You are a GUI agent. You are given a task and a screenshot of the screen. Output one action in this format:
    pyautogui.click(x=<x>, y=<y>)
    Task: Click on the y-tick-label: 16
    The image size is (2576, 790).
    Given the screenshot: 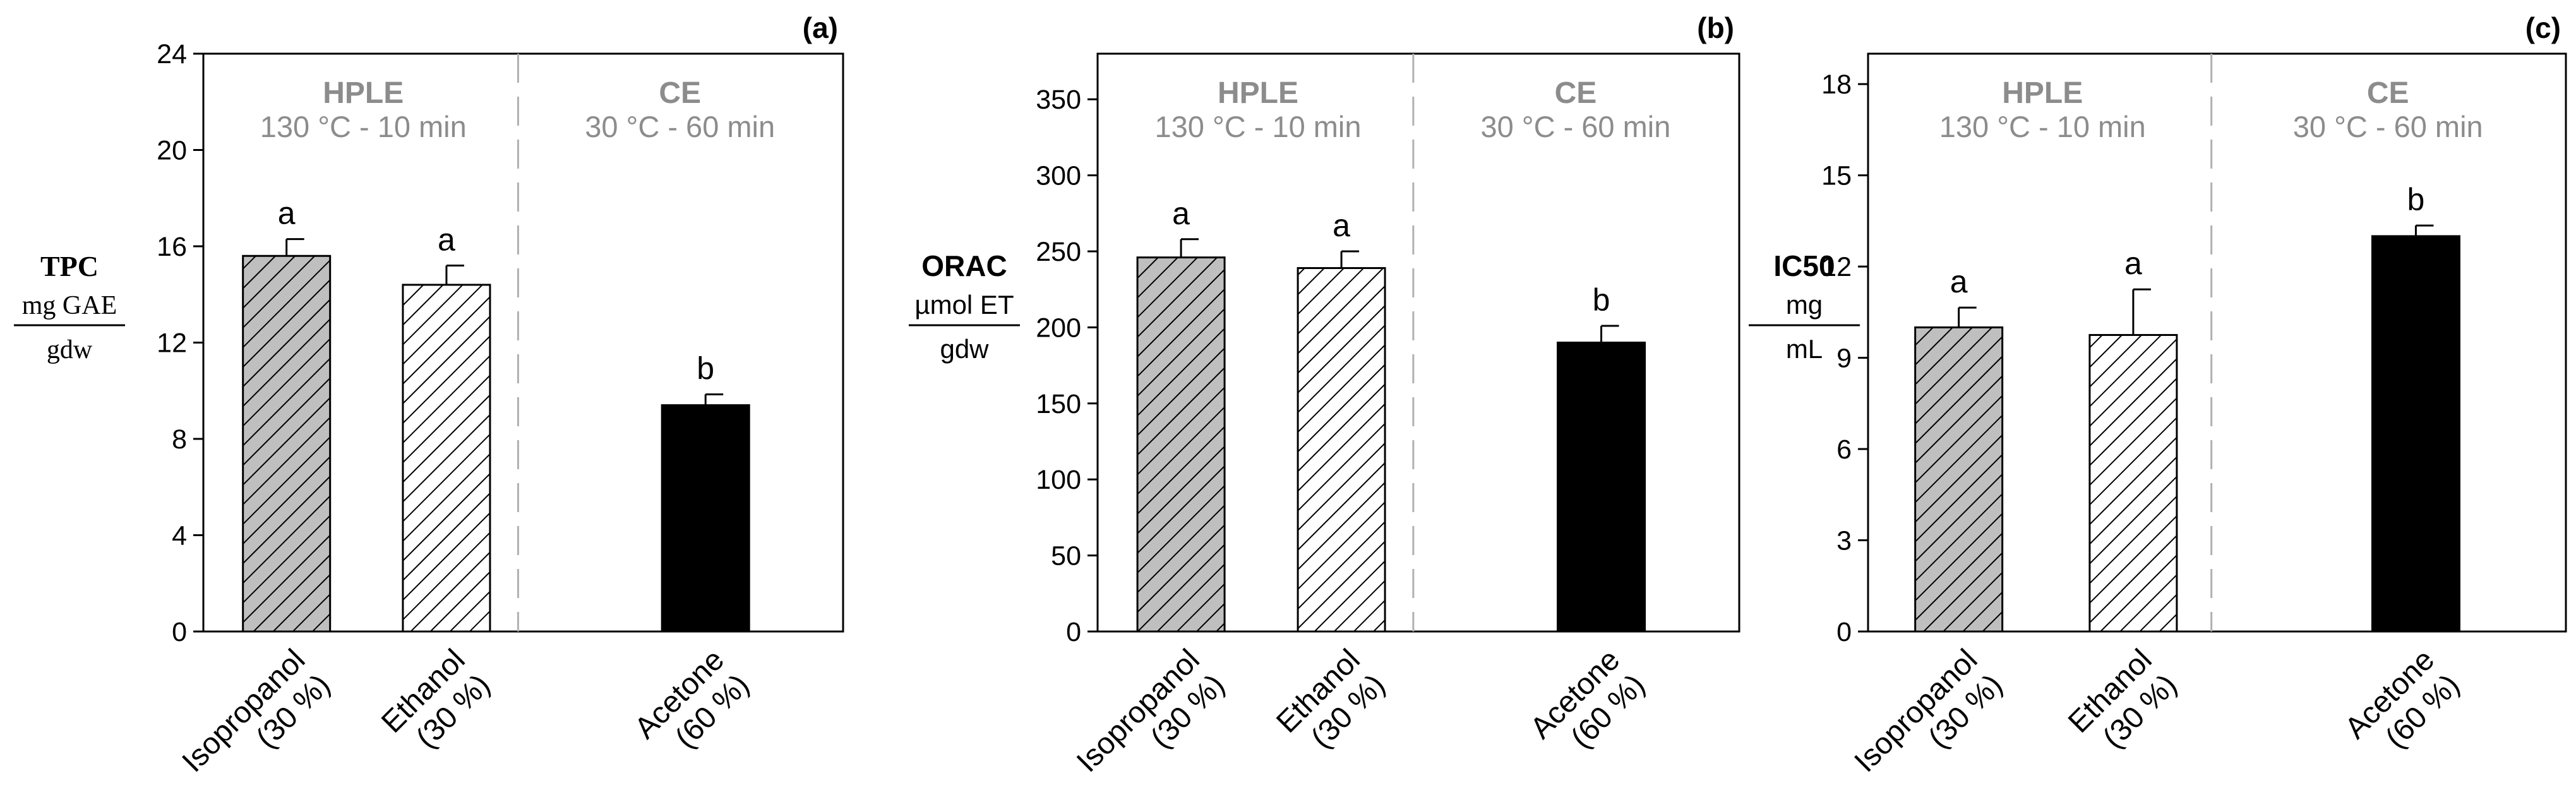 What is the action you would take?
    pyautogui.click(x=172, y=247)
    